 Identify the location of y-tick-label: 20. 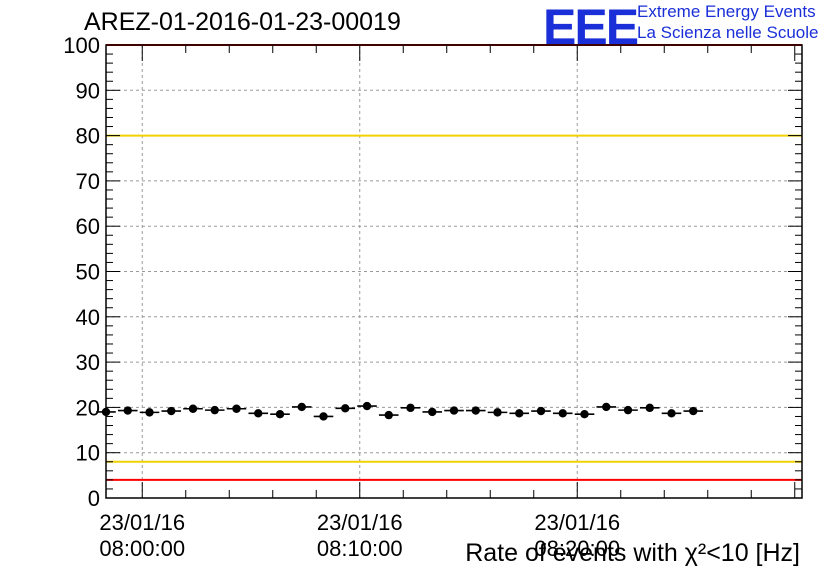
(88, 407).